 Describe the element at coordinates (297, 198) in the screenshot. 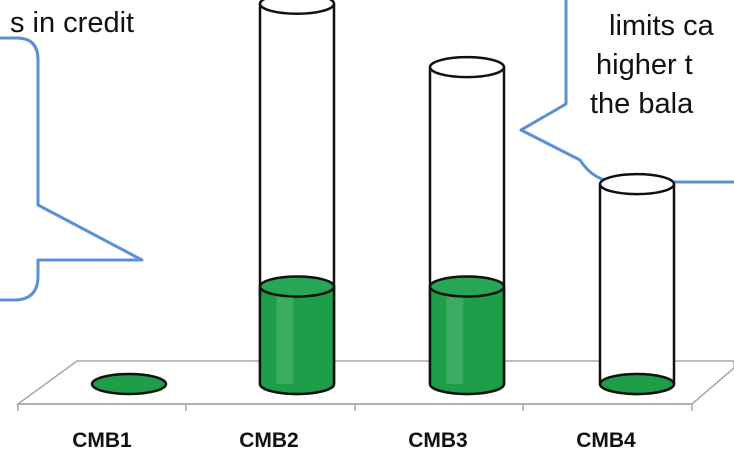

I see `cylinder-cmb2` at that location.